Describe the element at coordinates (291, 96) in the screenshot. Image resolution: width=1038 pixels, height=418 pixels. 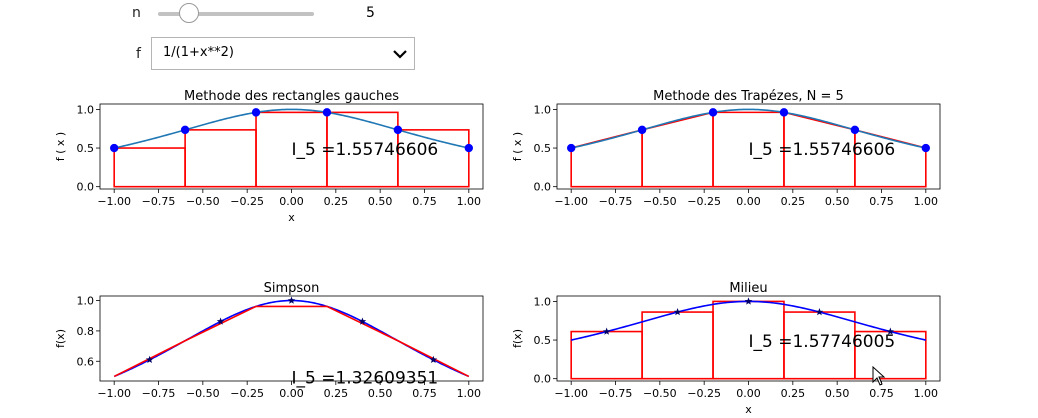
I see `chart-title: Methode des rectangles gauches` at that location.